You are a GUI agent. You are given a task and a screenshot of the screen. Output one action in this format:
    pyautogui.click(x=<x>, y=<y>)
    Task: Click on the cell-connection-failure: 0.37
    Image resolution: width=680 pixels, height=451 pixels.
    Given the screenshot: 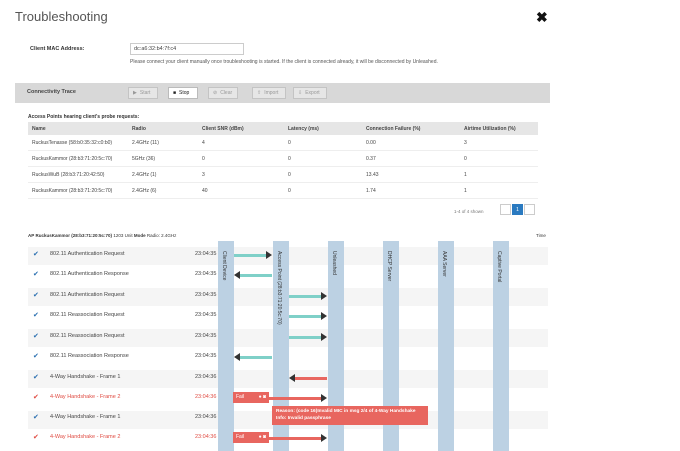 What is the action you would take?
    pyautogui.click(x=411, y=158)
    